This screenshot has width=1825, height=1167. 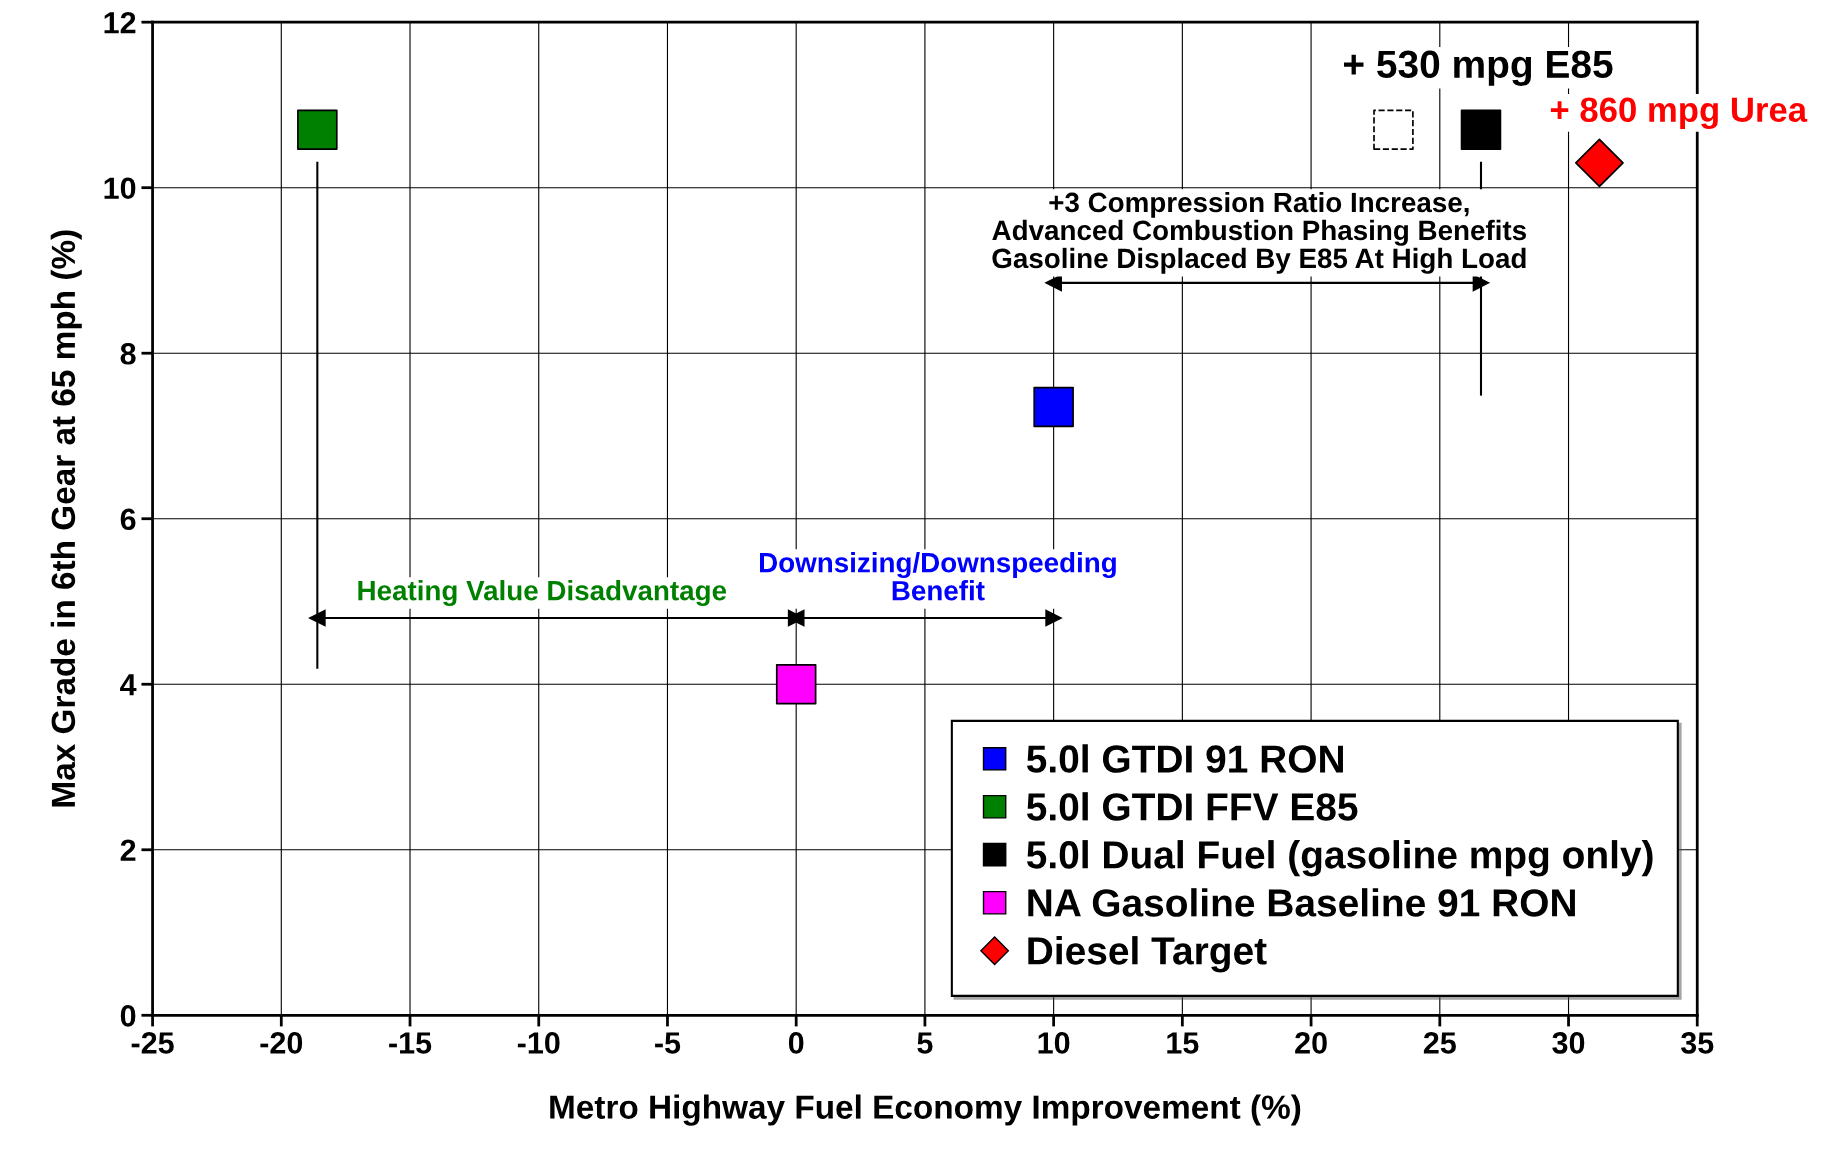 What do you see at coordinates (538, 1043) in the screenshot?
I see `x-tick-label: -10` at bounding box center [538, 1043].